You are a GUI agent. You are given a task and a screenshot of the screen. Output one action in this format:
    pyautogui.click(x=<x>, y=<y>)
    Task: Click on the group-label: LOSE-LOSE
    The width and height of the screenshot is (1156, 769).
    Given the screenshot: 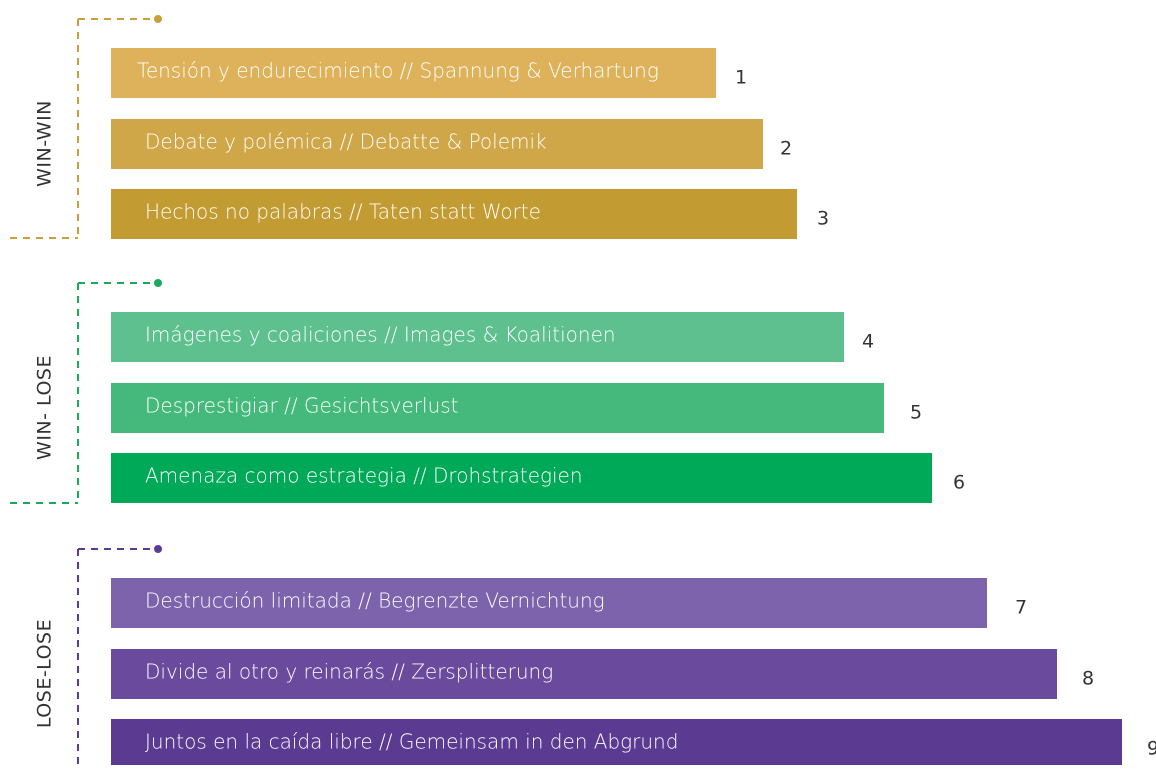 What is the action you would take?
    pyautogui.click(x=45, y=673)
    